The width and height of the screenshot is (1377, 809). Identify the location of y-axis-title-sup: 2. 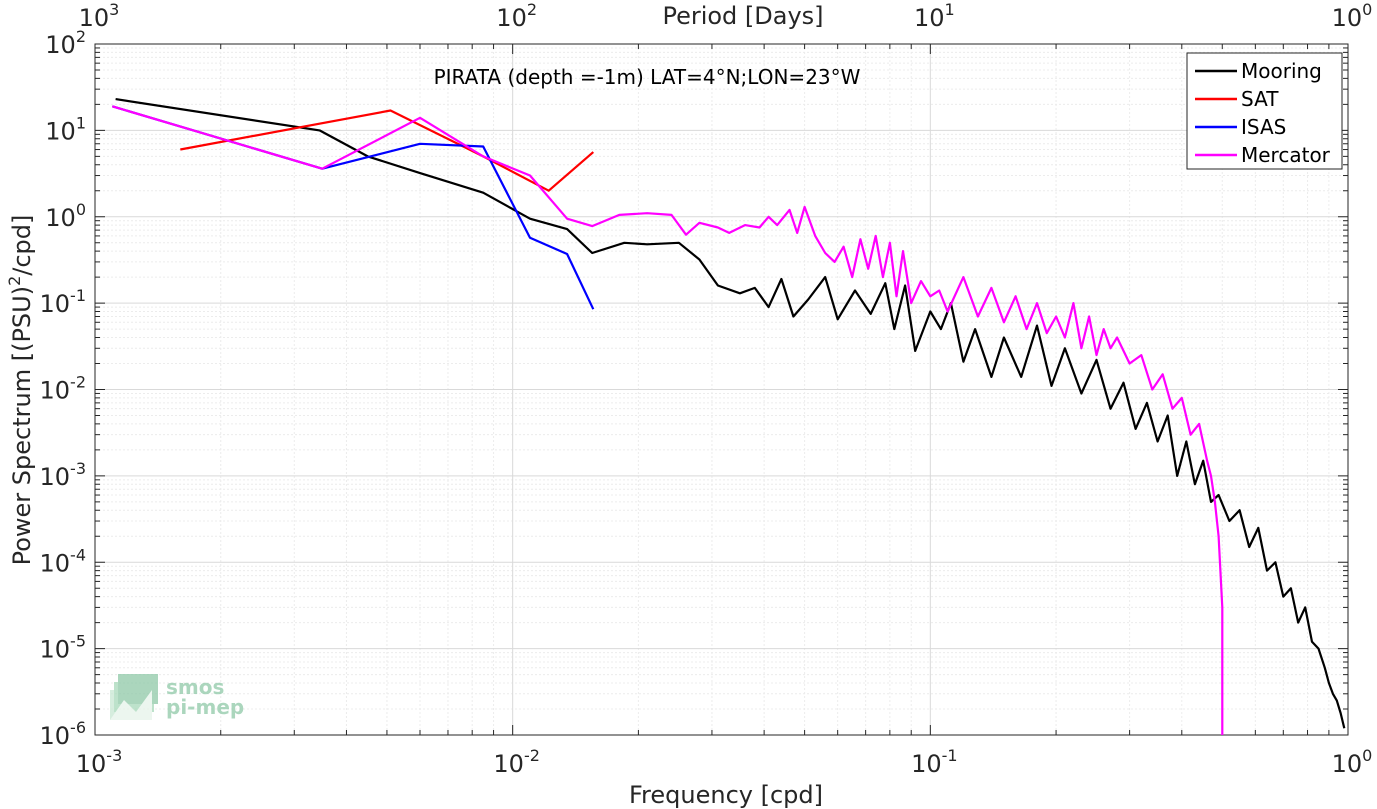
(14, 281).